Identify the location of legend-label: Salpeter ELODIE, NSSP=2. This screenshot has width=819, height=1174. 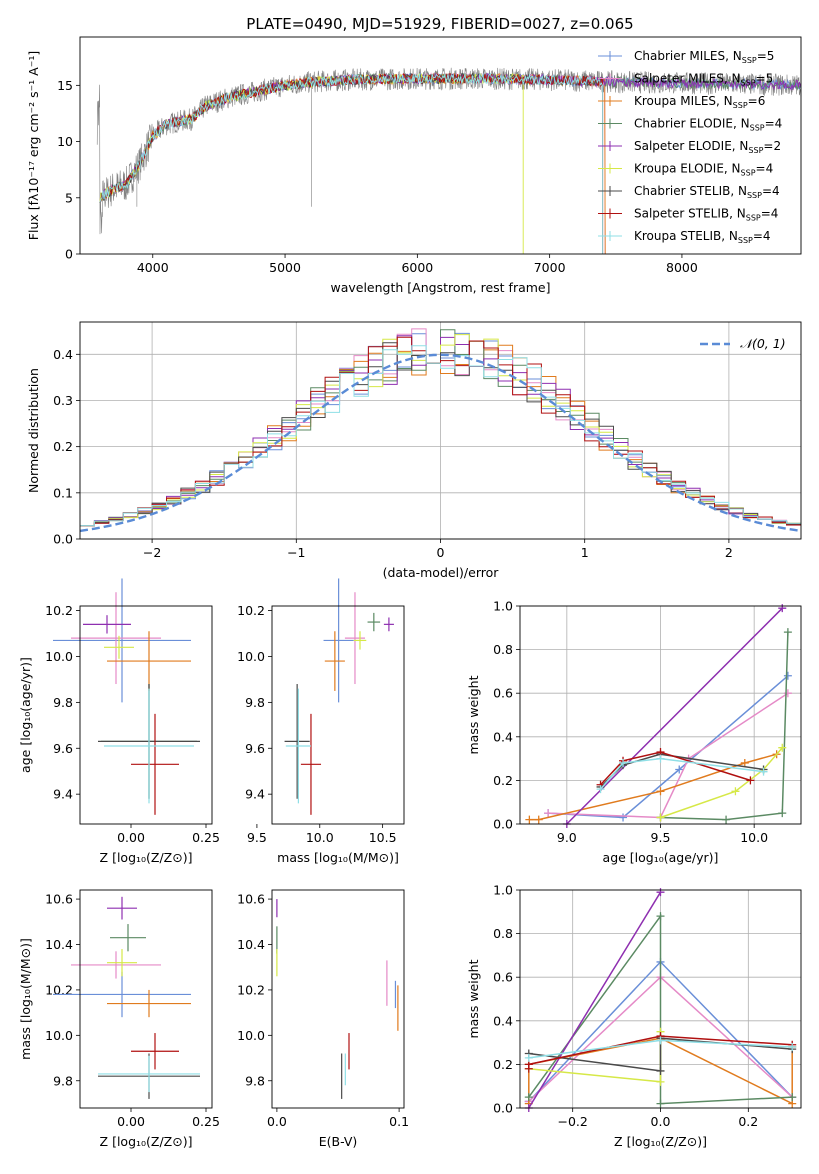
(707, 147).